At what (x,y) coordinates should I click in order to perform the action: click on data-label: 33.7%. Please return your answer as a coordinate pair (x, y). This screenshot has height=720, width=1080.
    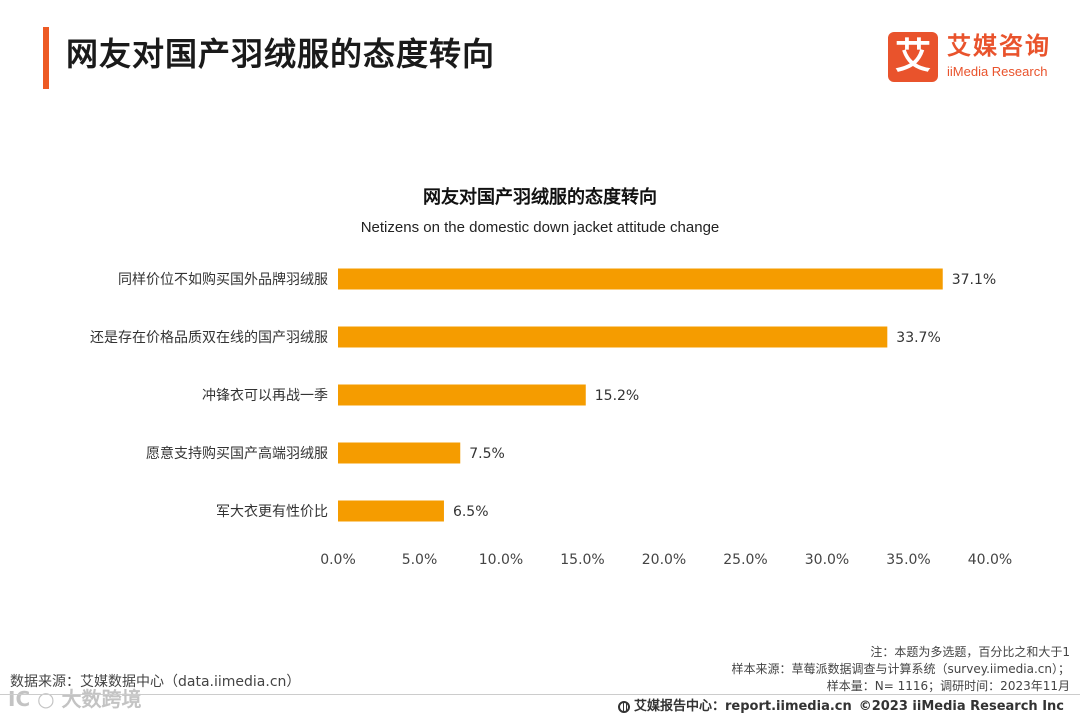
    Looking at the image, I should click on (918, 338).